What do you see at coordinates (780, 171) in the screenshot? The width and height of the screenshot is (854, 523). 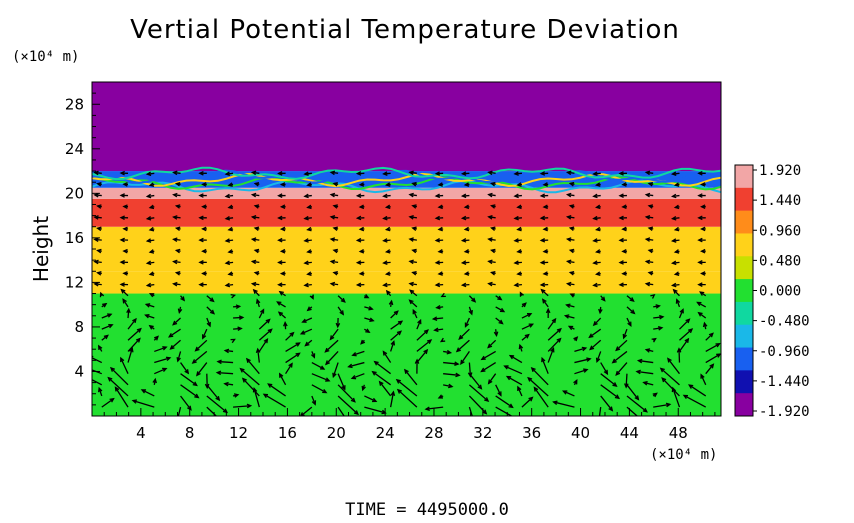 I see `colorbar-tick-label: 1.920` at bounding box center [780, 171].